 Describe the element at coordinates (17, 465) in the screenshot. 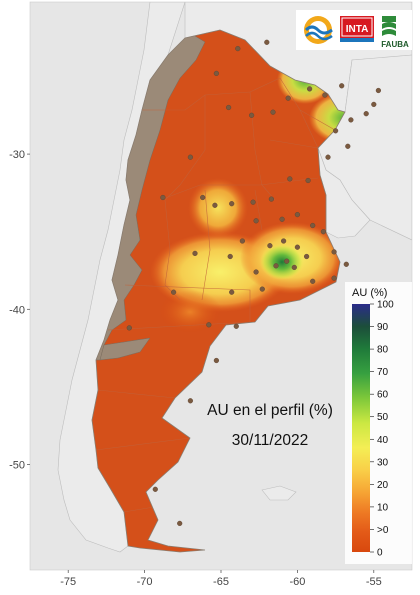

I see `y-tick-label: -50` at that location.